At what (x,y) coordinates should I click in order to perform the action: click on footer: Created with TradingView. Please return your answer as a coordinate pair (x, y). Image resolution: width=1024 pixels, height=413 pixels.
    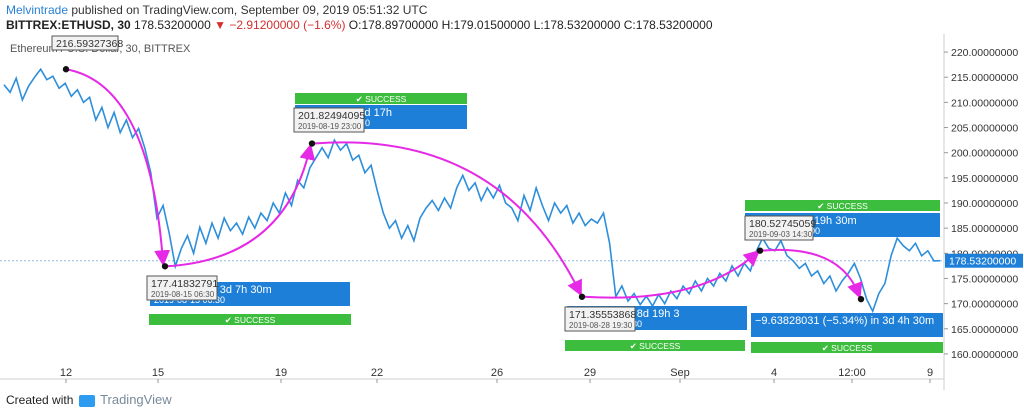
    Looking at the image, I should click on (89, 399).